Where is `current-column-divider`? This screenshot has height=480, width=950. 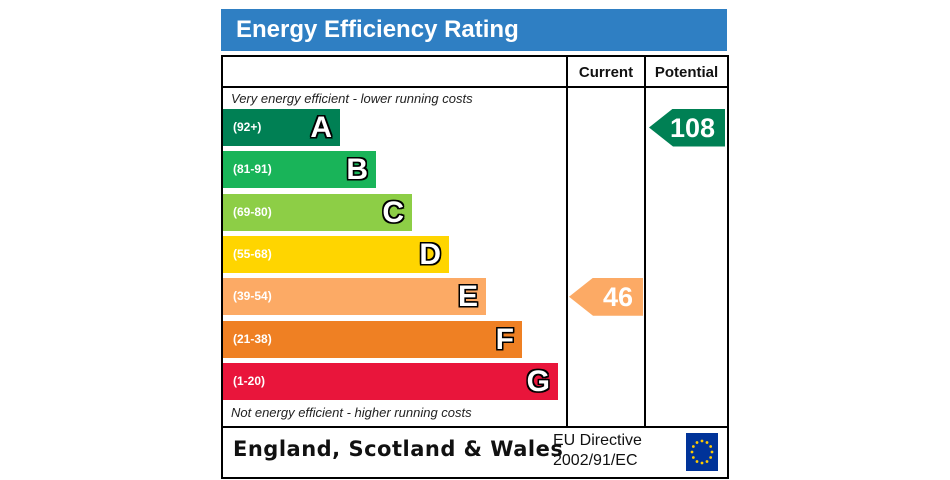
current-column-divider is located at coordinates (567, 242).